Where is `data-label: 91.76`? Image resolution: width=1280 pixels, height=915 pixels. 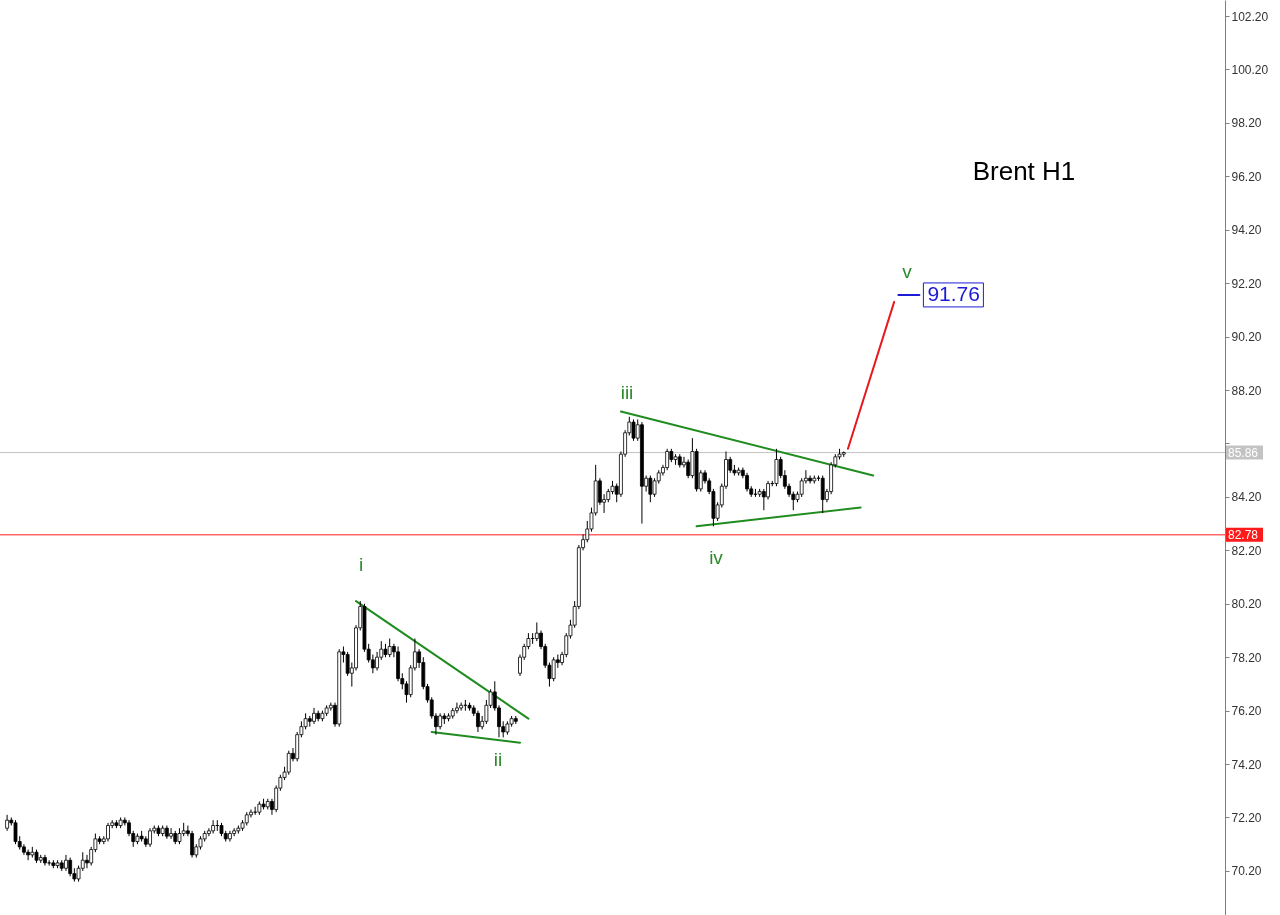
data-label: 91.76 is located at coordinates (953, 293).